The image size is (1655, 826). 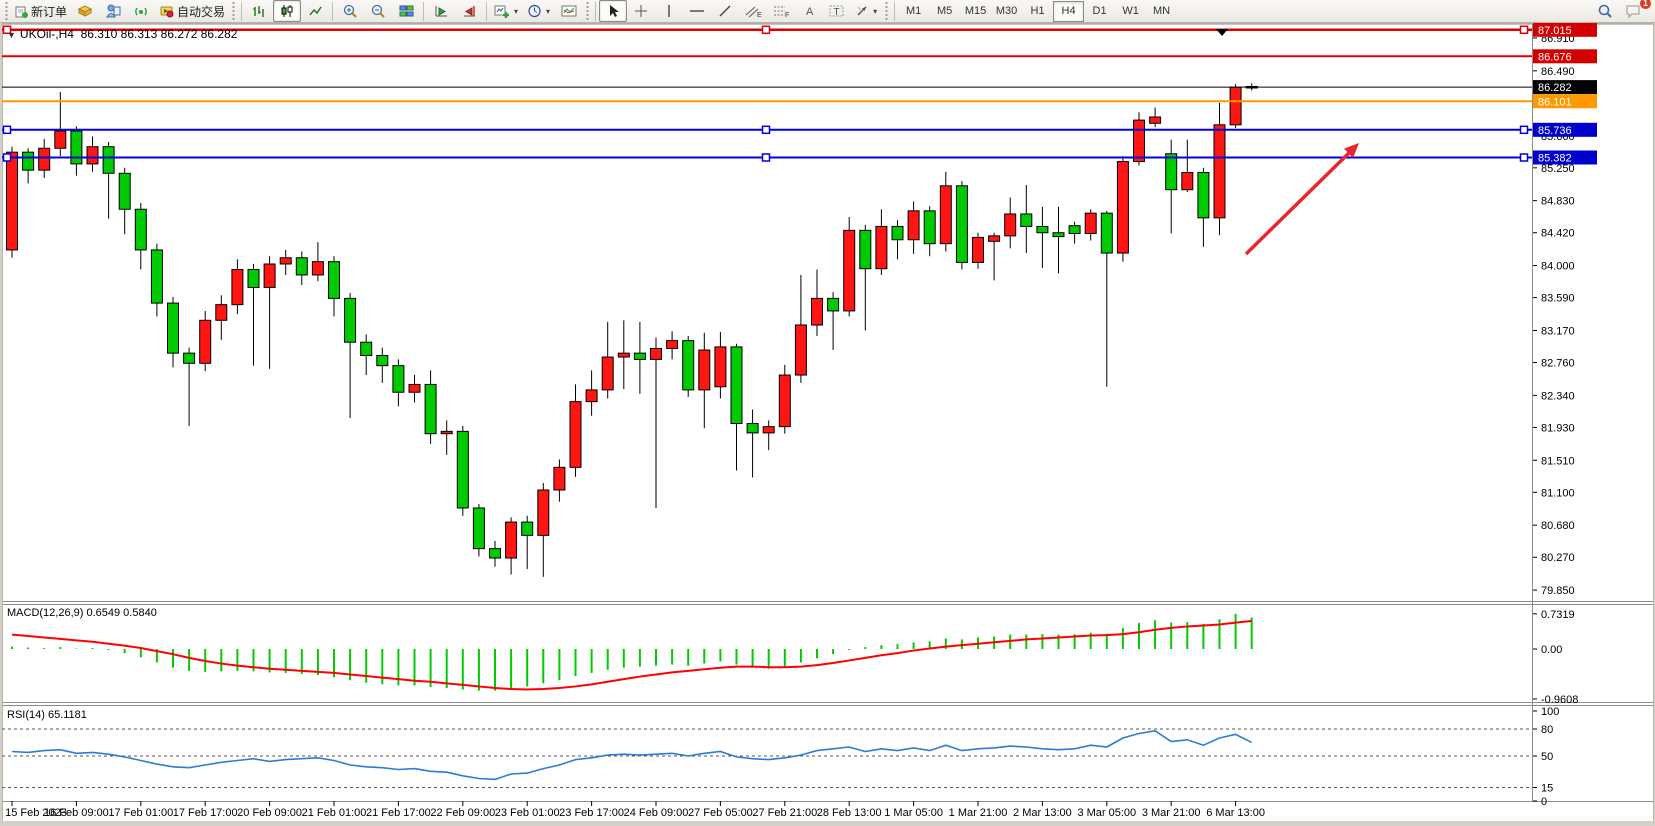 I want to click on profiles-button: ▾, so click(x=539, y=11).